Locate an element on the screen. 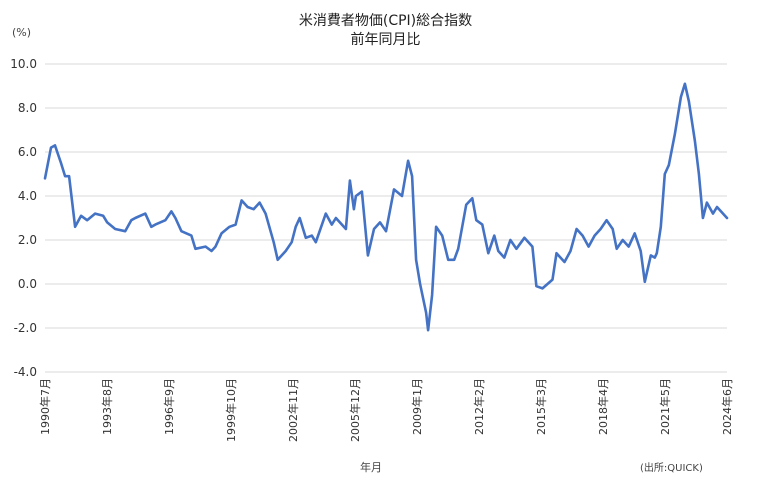  x-axis-label: 年月 is located at coordinates (371, 467).